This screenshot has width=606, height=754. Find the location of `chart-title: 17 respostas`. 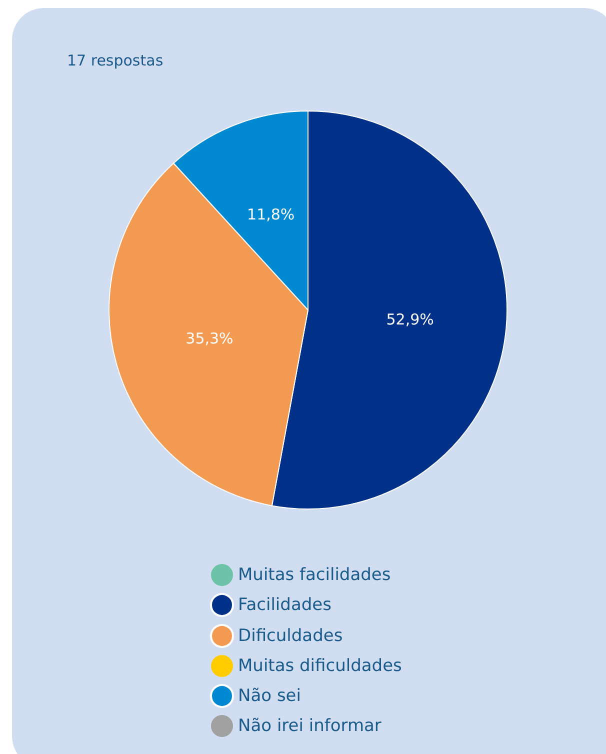

chart-title: 17 respostas is located at coordinates (115, 61).